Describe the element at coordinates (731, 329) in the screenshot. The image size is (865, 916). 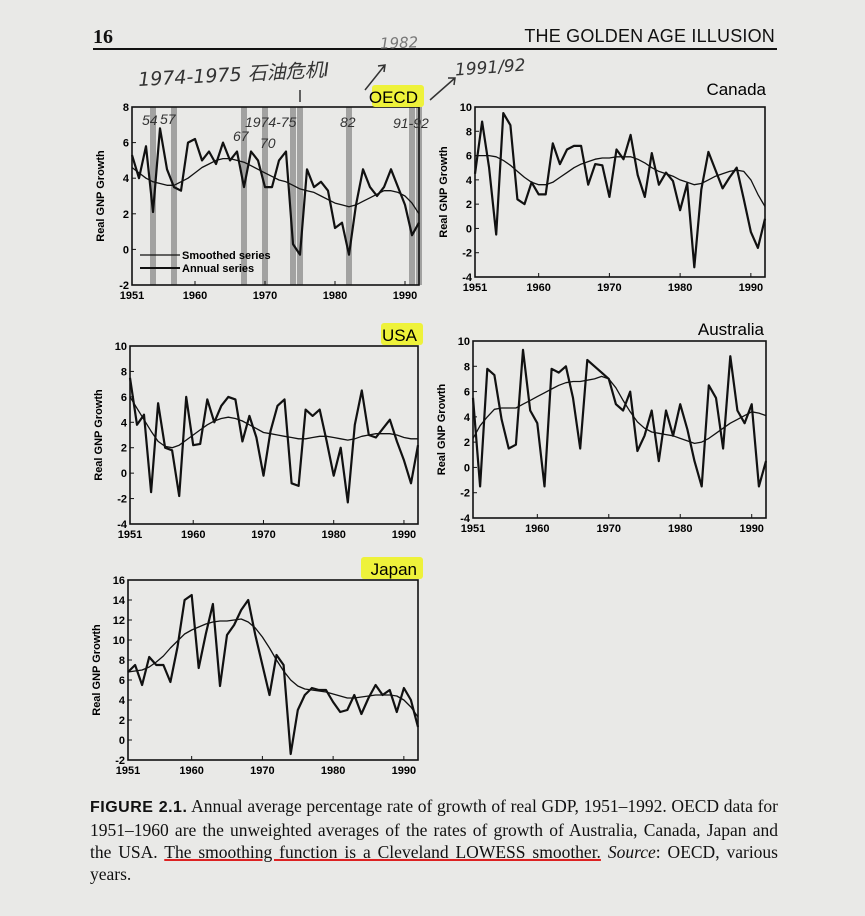
I see `chart-title: Australia` at that location.